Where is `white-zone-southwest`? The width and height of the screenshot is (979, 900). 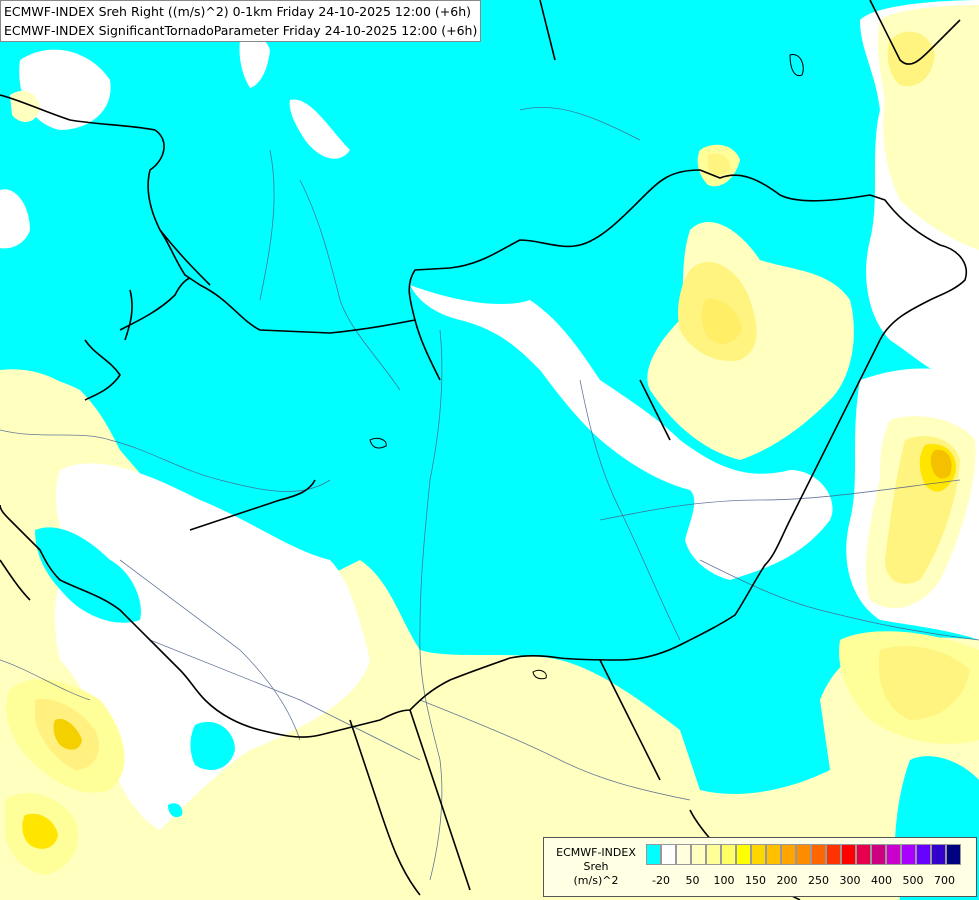
white-zone-southwest is located at coordinates (212, 646).